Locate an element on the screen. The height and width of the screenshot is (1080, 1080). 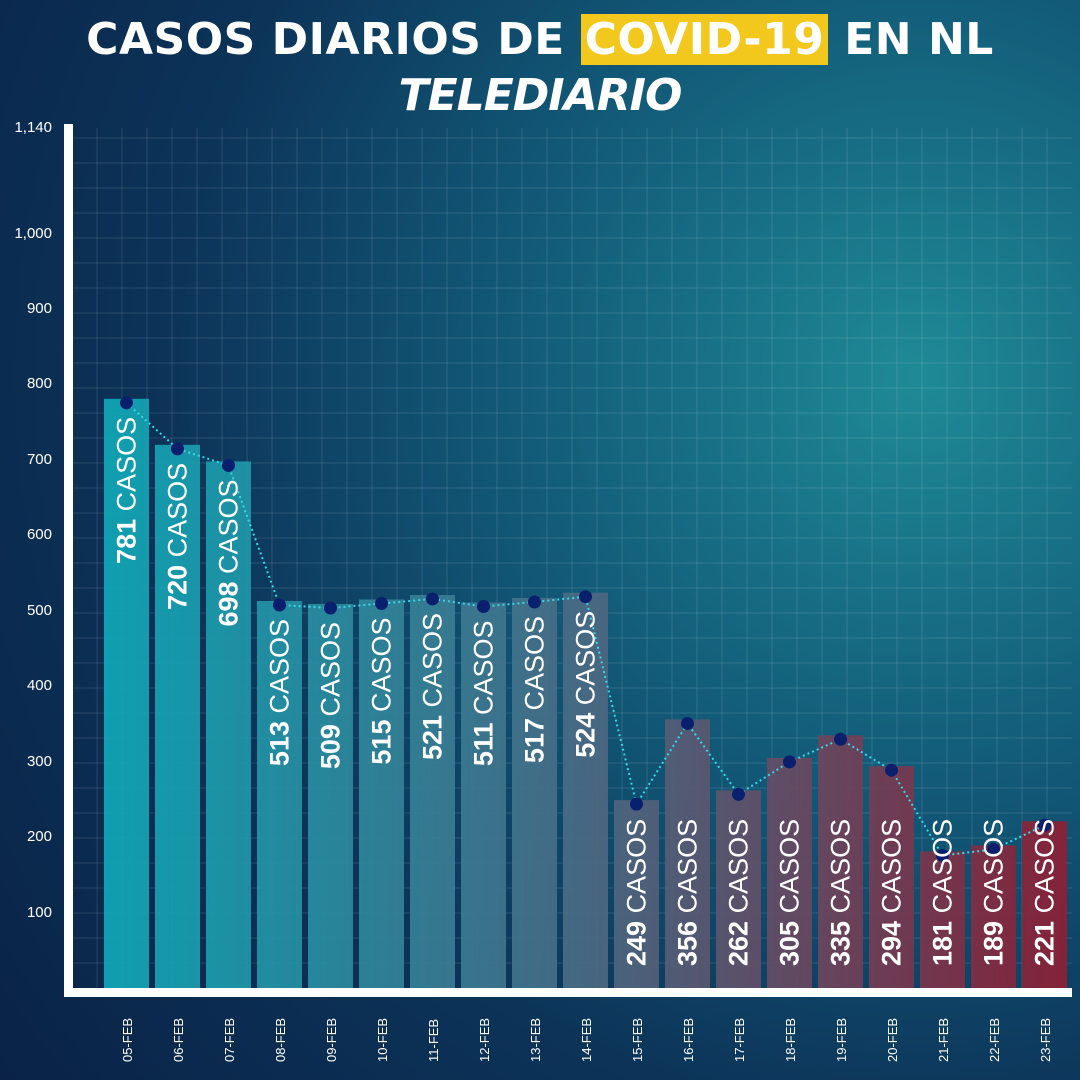
x-tick: 06-FEB is located at coordinates (178, 1040).